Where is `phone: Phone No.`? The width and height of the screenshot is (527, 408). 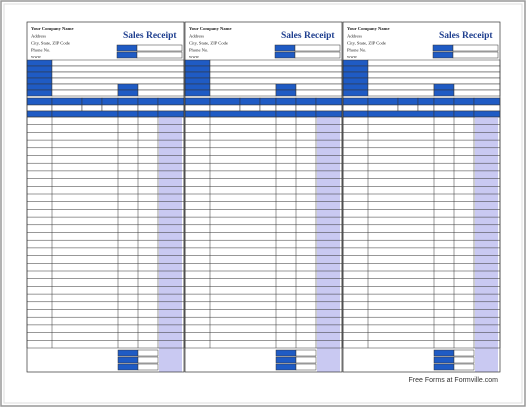 phone: Phone No. is located at coordinates (356, 50).